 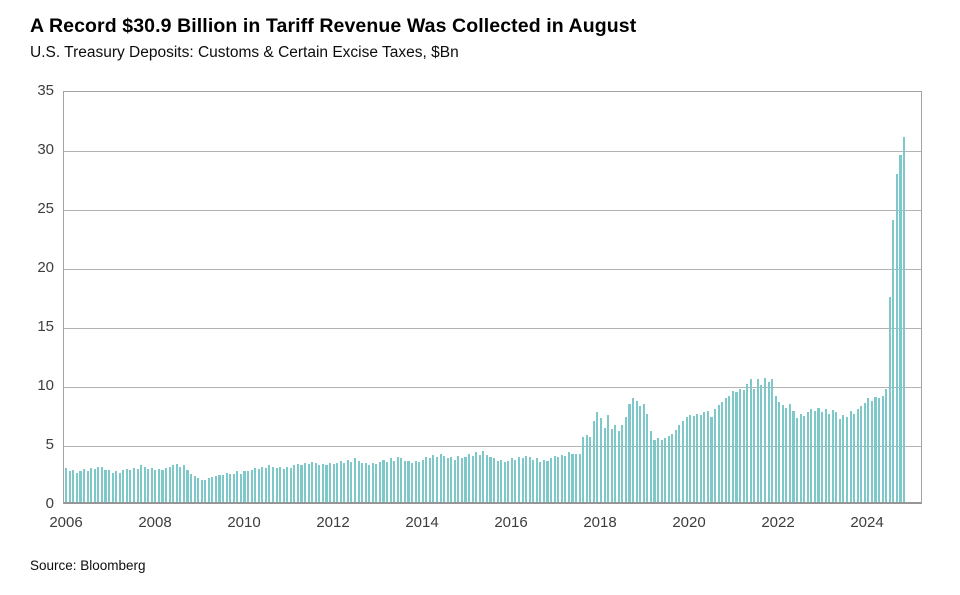 I want to click on y-tick-label-25: 25, so click(x=45, y=208).